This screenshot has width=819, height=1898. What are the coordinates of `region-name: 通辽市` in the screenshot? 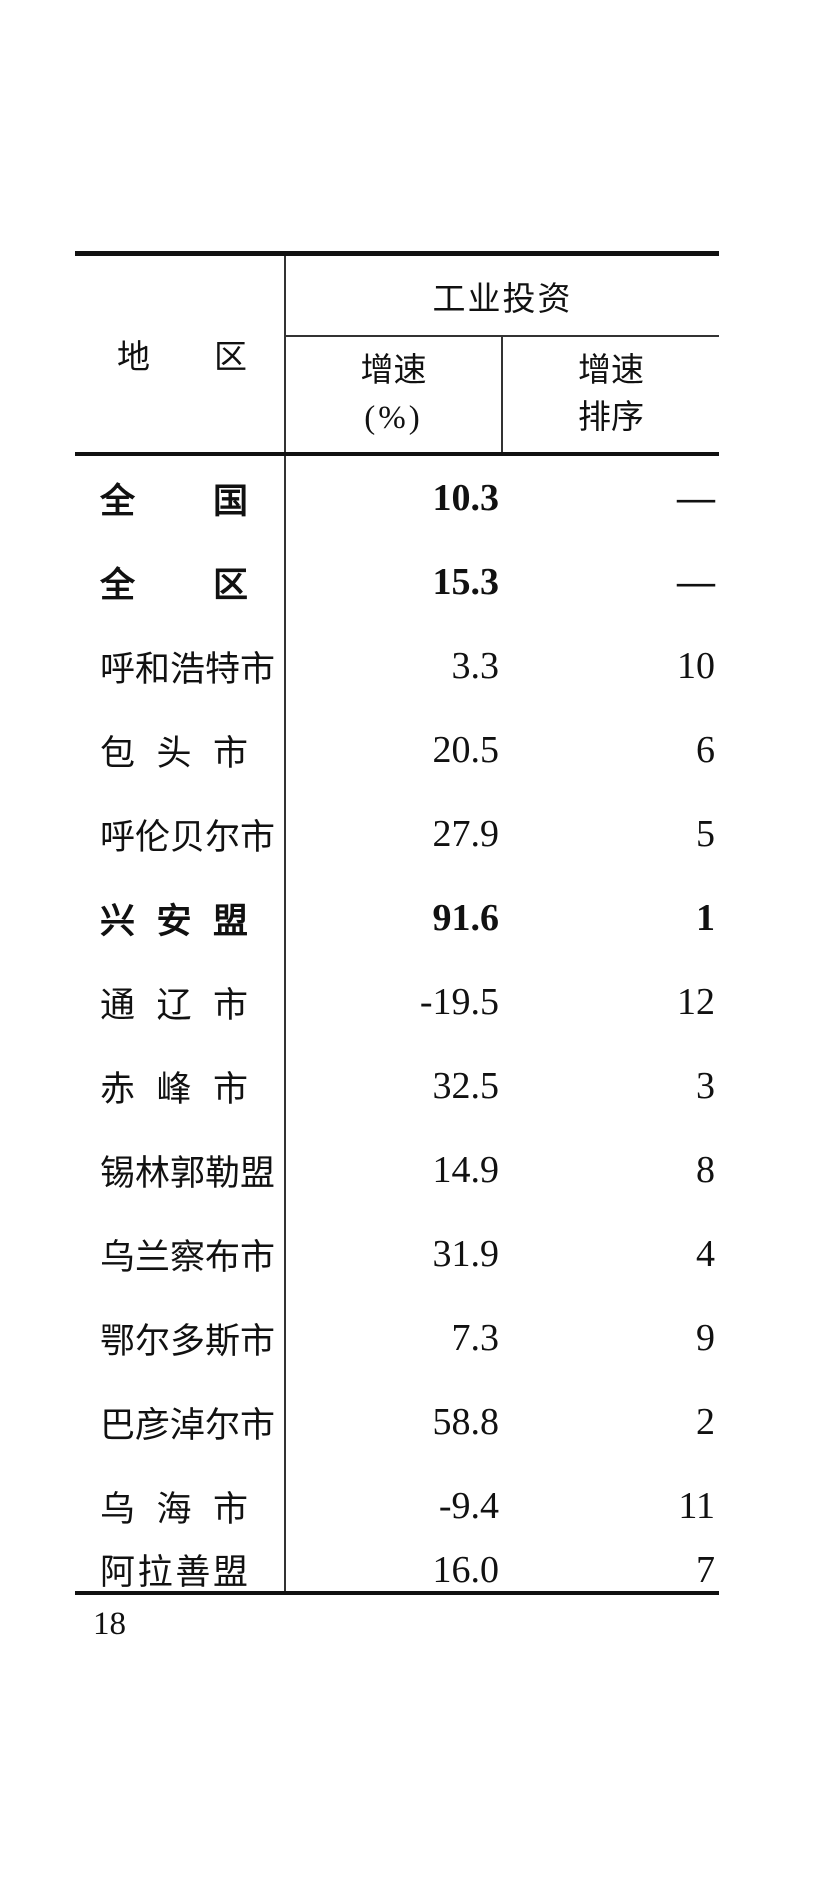 It's located at (174, 1005).